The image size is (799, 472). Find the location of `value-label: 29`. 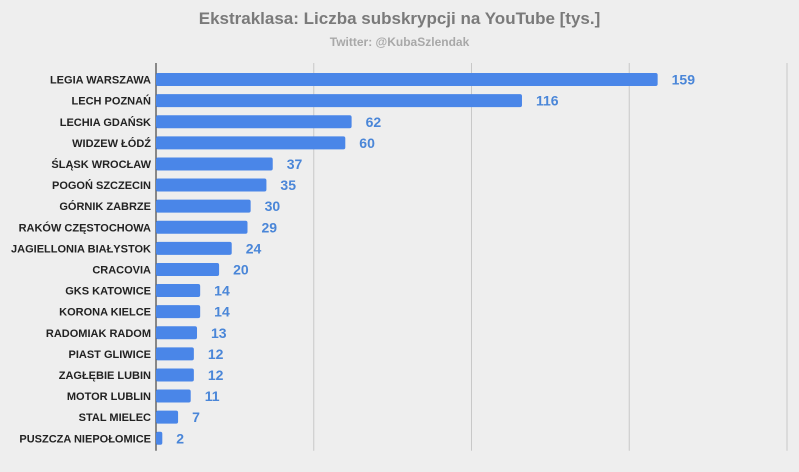

value-label: 29 is located at coordinates (269, 227).